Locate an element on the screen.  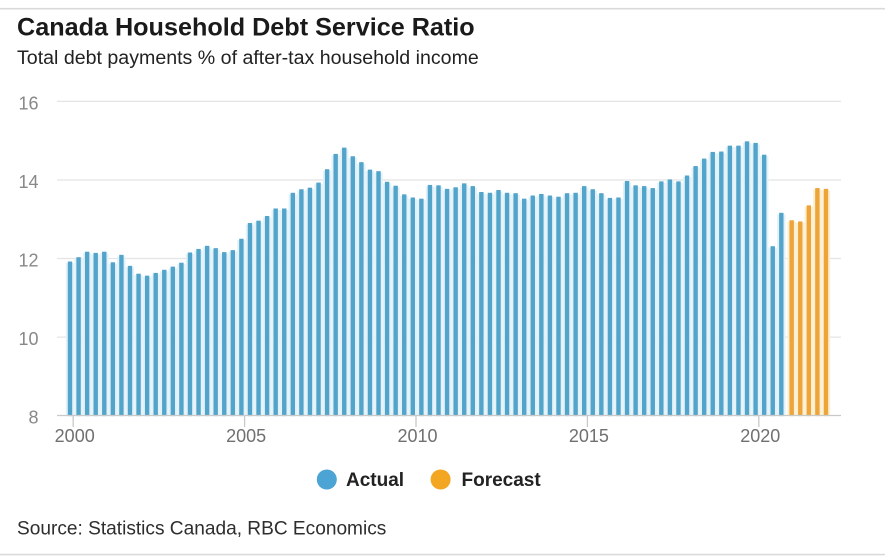
svg-text: 10 is located at coordinates (28, 339).